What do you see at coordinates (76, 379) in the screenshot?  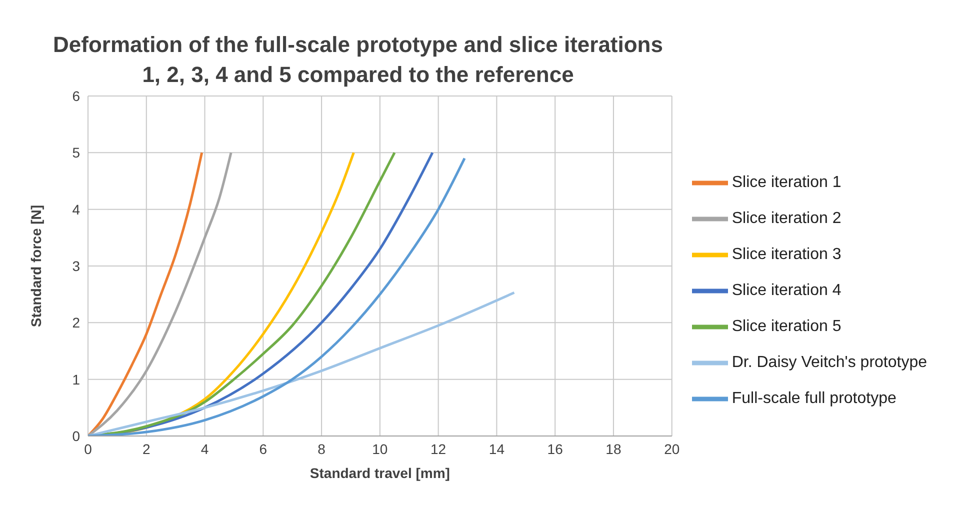 I see `y-tick-label: 1` at bounding box center [76, 379].